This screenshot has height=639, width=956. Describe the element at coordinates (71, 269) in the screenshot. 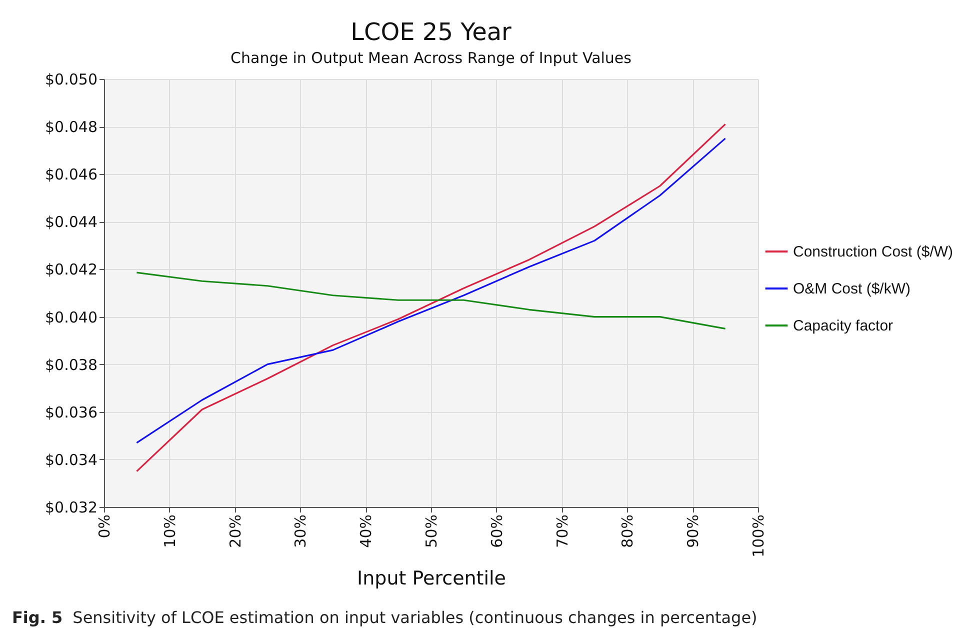

I see `y-tick-label: $0.042` at that location.